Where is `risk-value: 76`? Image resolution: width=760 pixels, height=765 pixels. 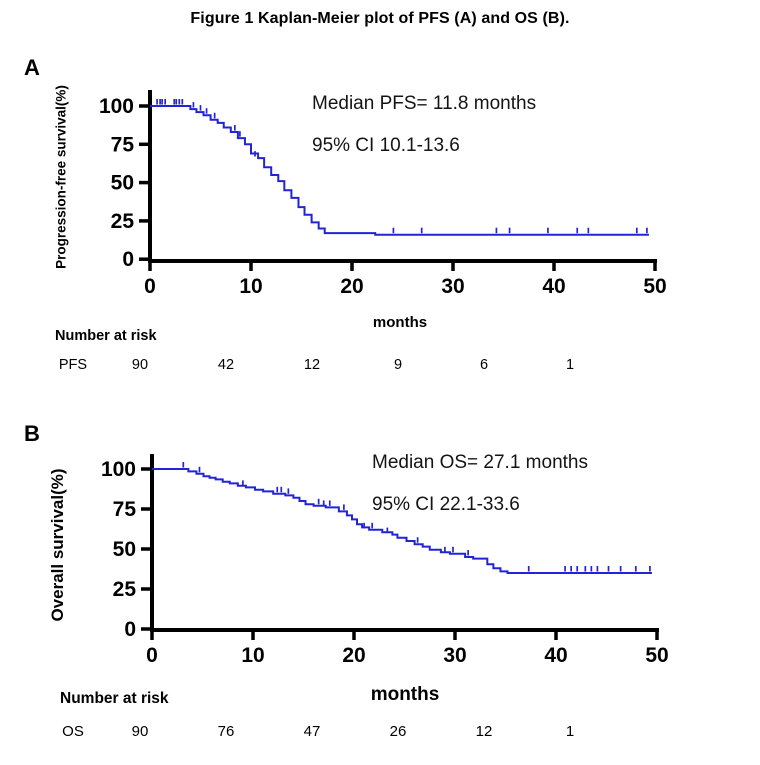
risk-value: 76 is located at coordinates (226, 731).